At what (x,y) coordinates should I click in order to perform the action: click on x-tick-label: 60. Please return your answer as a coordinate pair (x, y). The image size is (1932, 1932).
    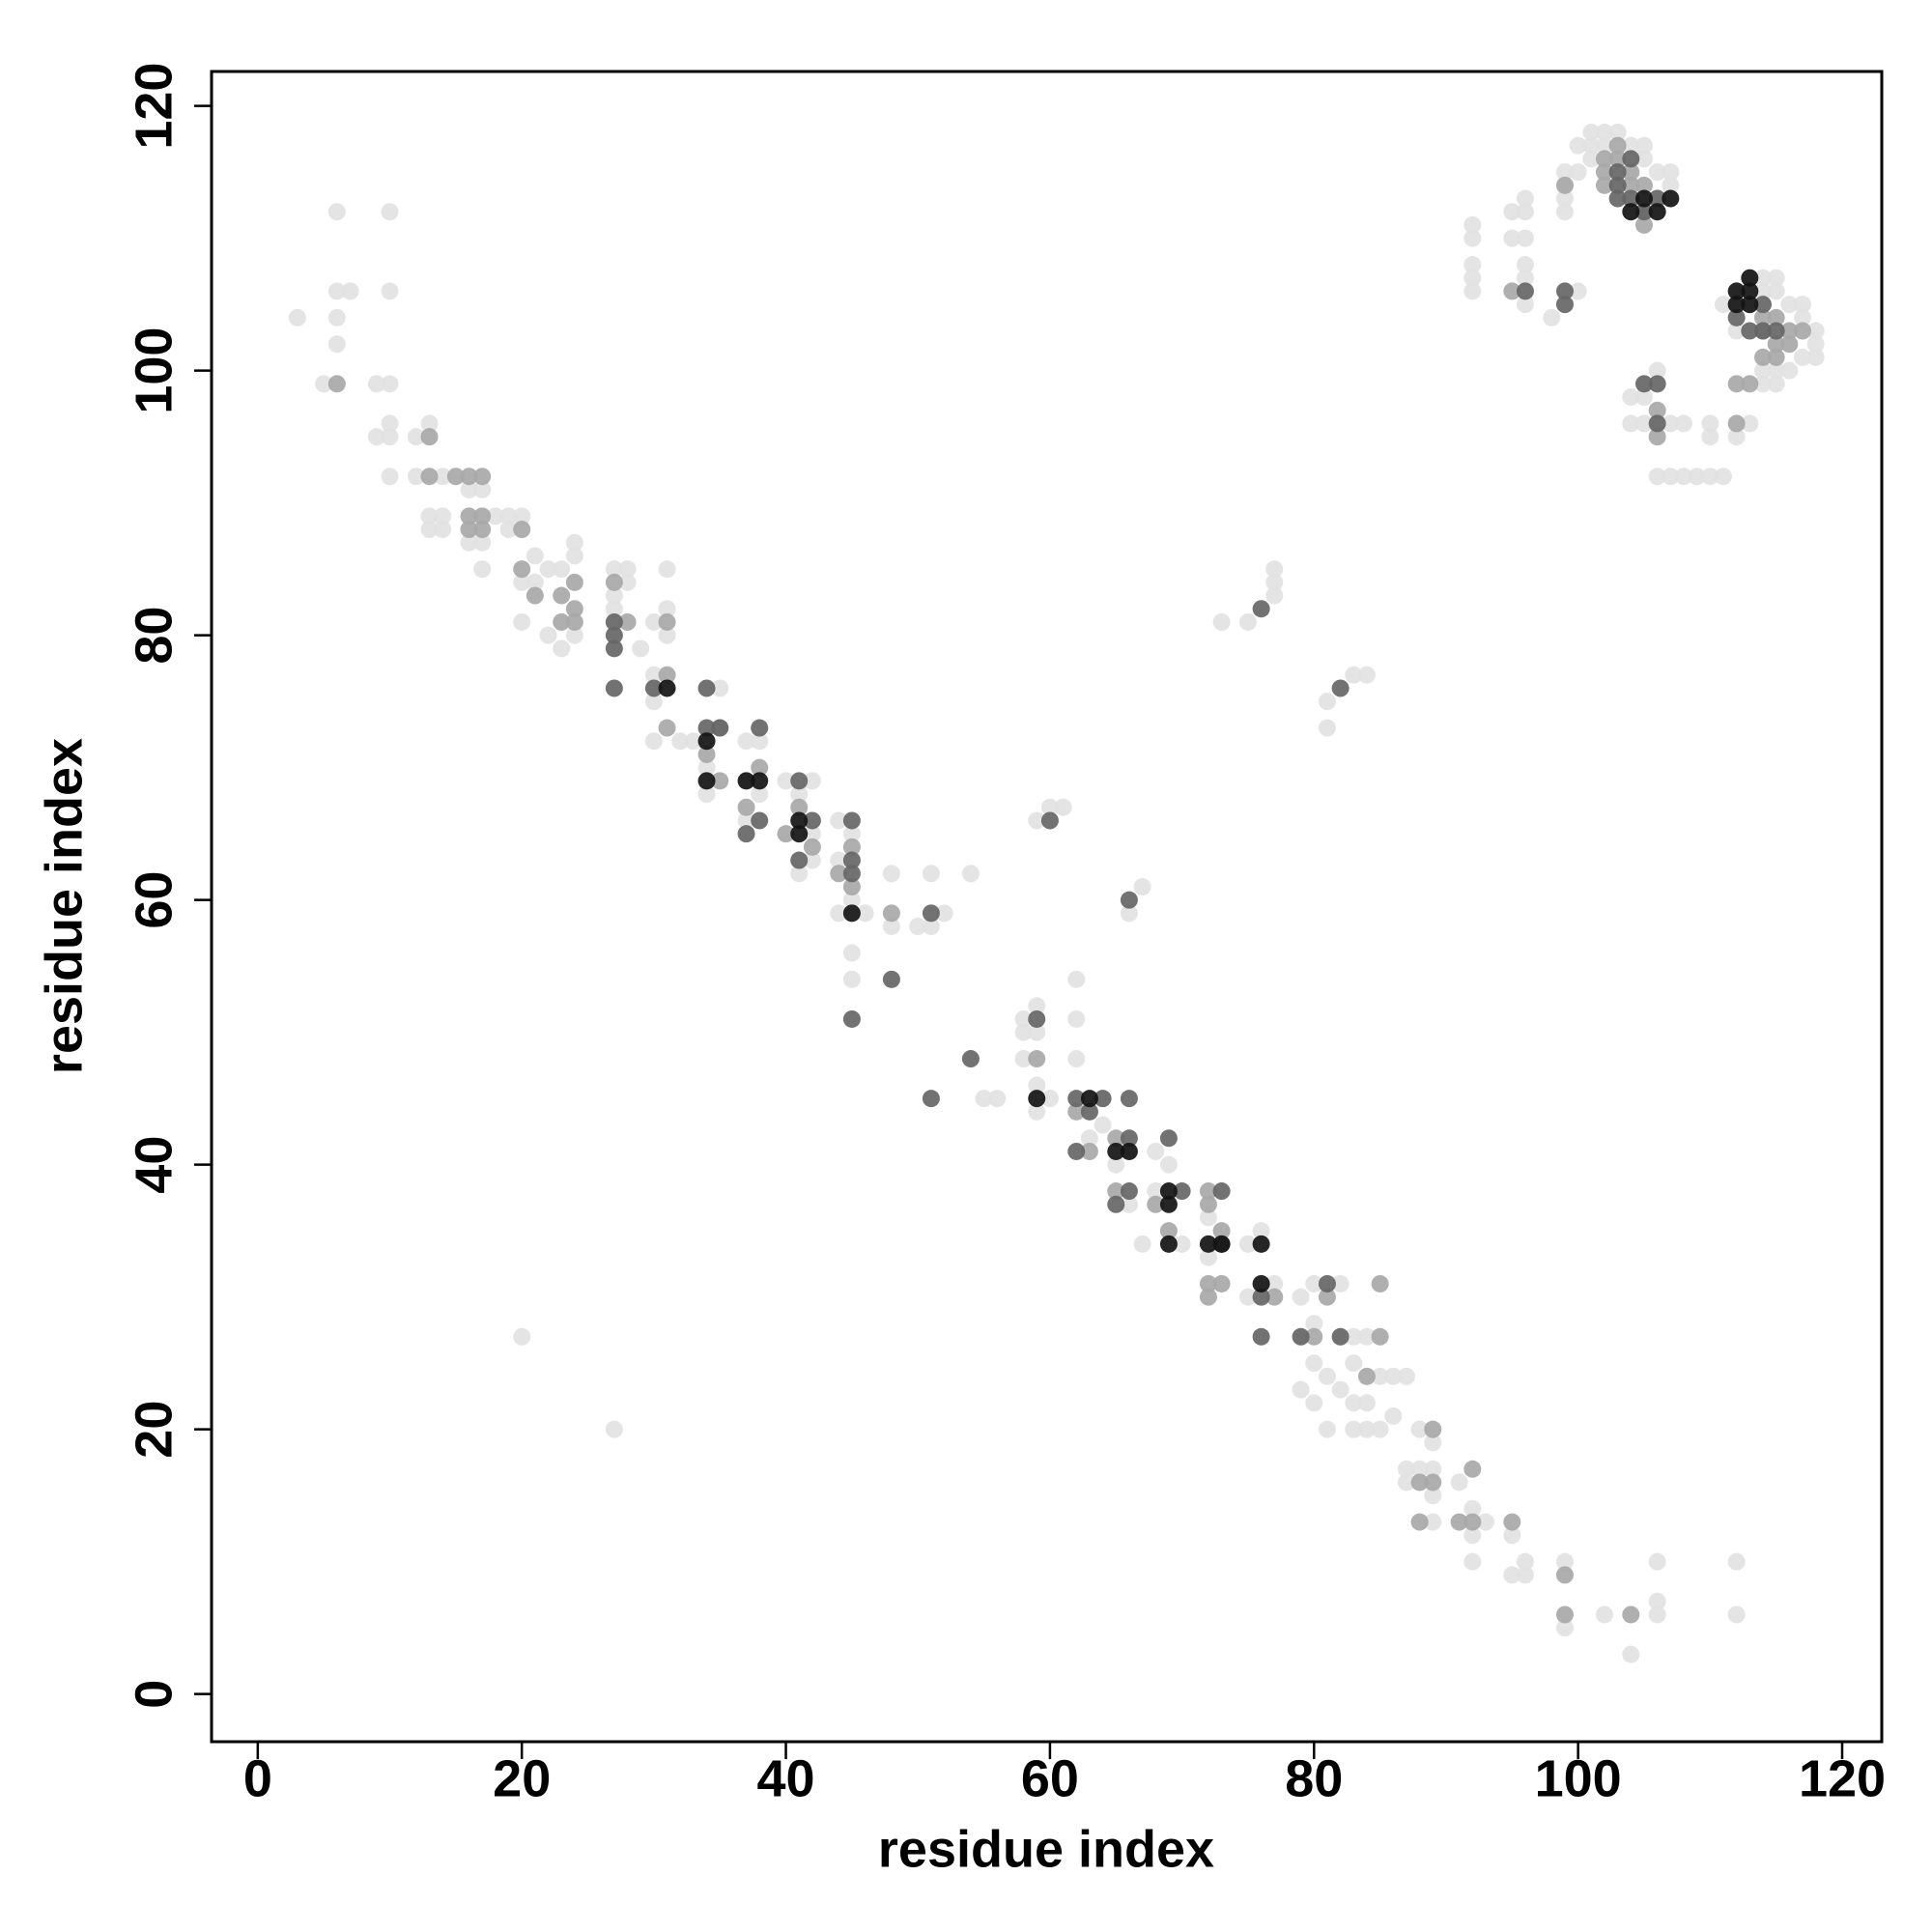
    Looking at the image, I should click on (1050, 1778).